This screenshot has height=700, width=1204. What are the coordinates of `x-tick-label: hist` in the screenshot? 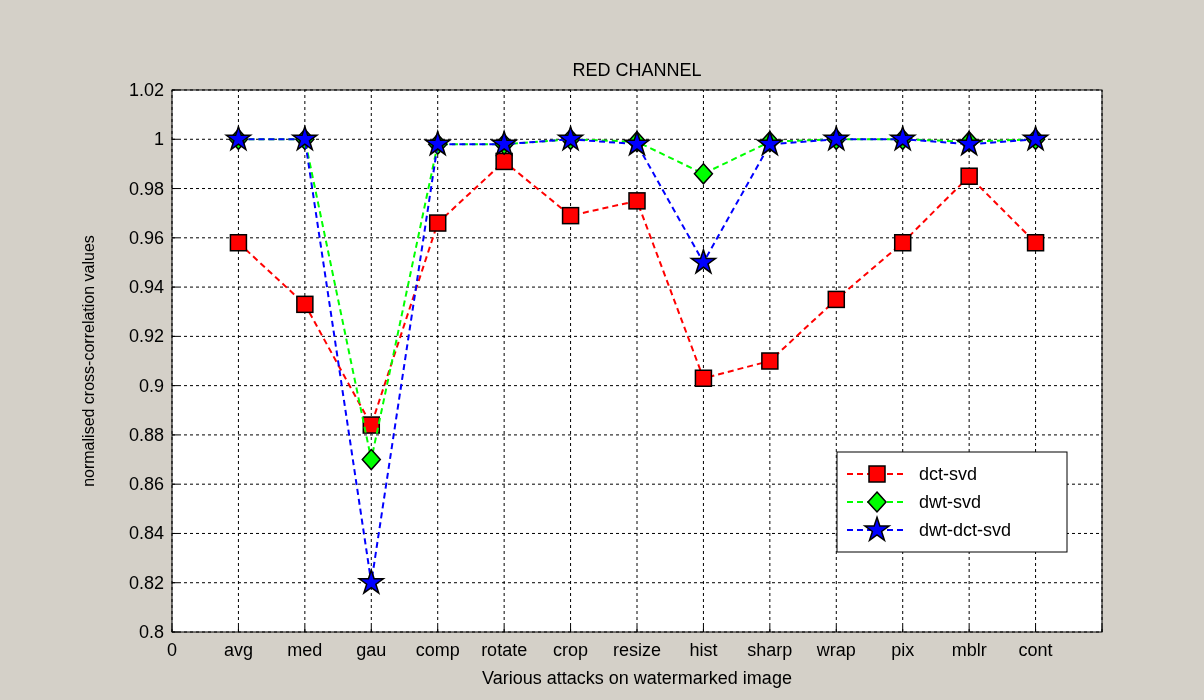 It's located at (703, 650).